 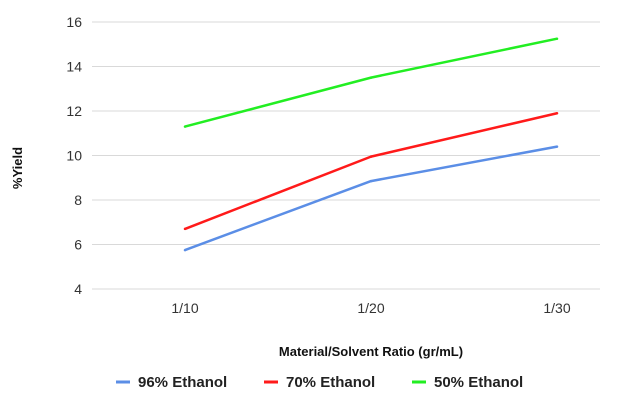 What do you see at coordinates (78, 245) in the screenshot?
I see `y-tick-label: 6` at bounding box center [78, 245].